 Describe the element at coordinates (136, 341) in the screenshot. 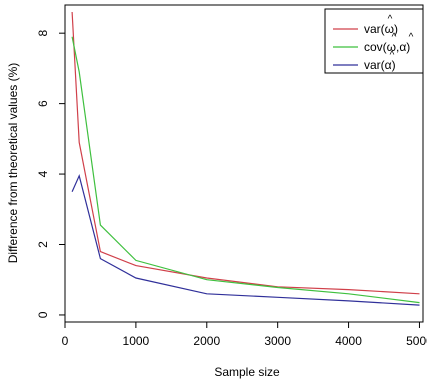

I see `x-tick-label: 1000` at that location.